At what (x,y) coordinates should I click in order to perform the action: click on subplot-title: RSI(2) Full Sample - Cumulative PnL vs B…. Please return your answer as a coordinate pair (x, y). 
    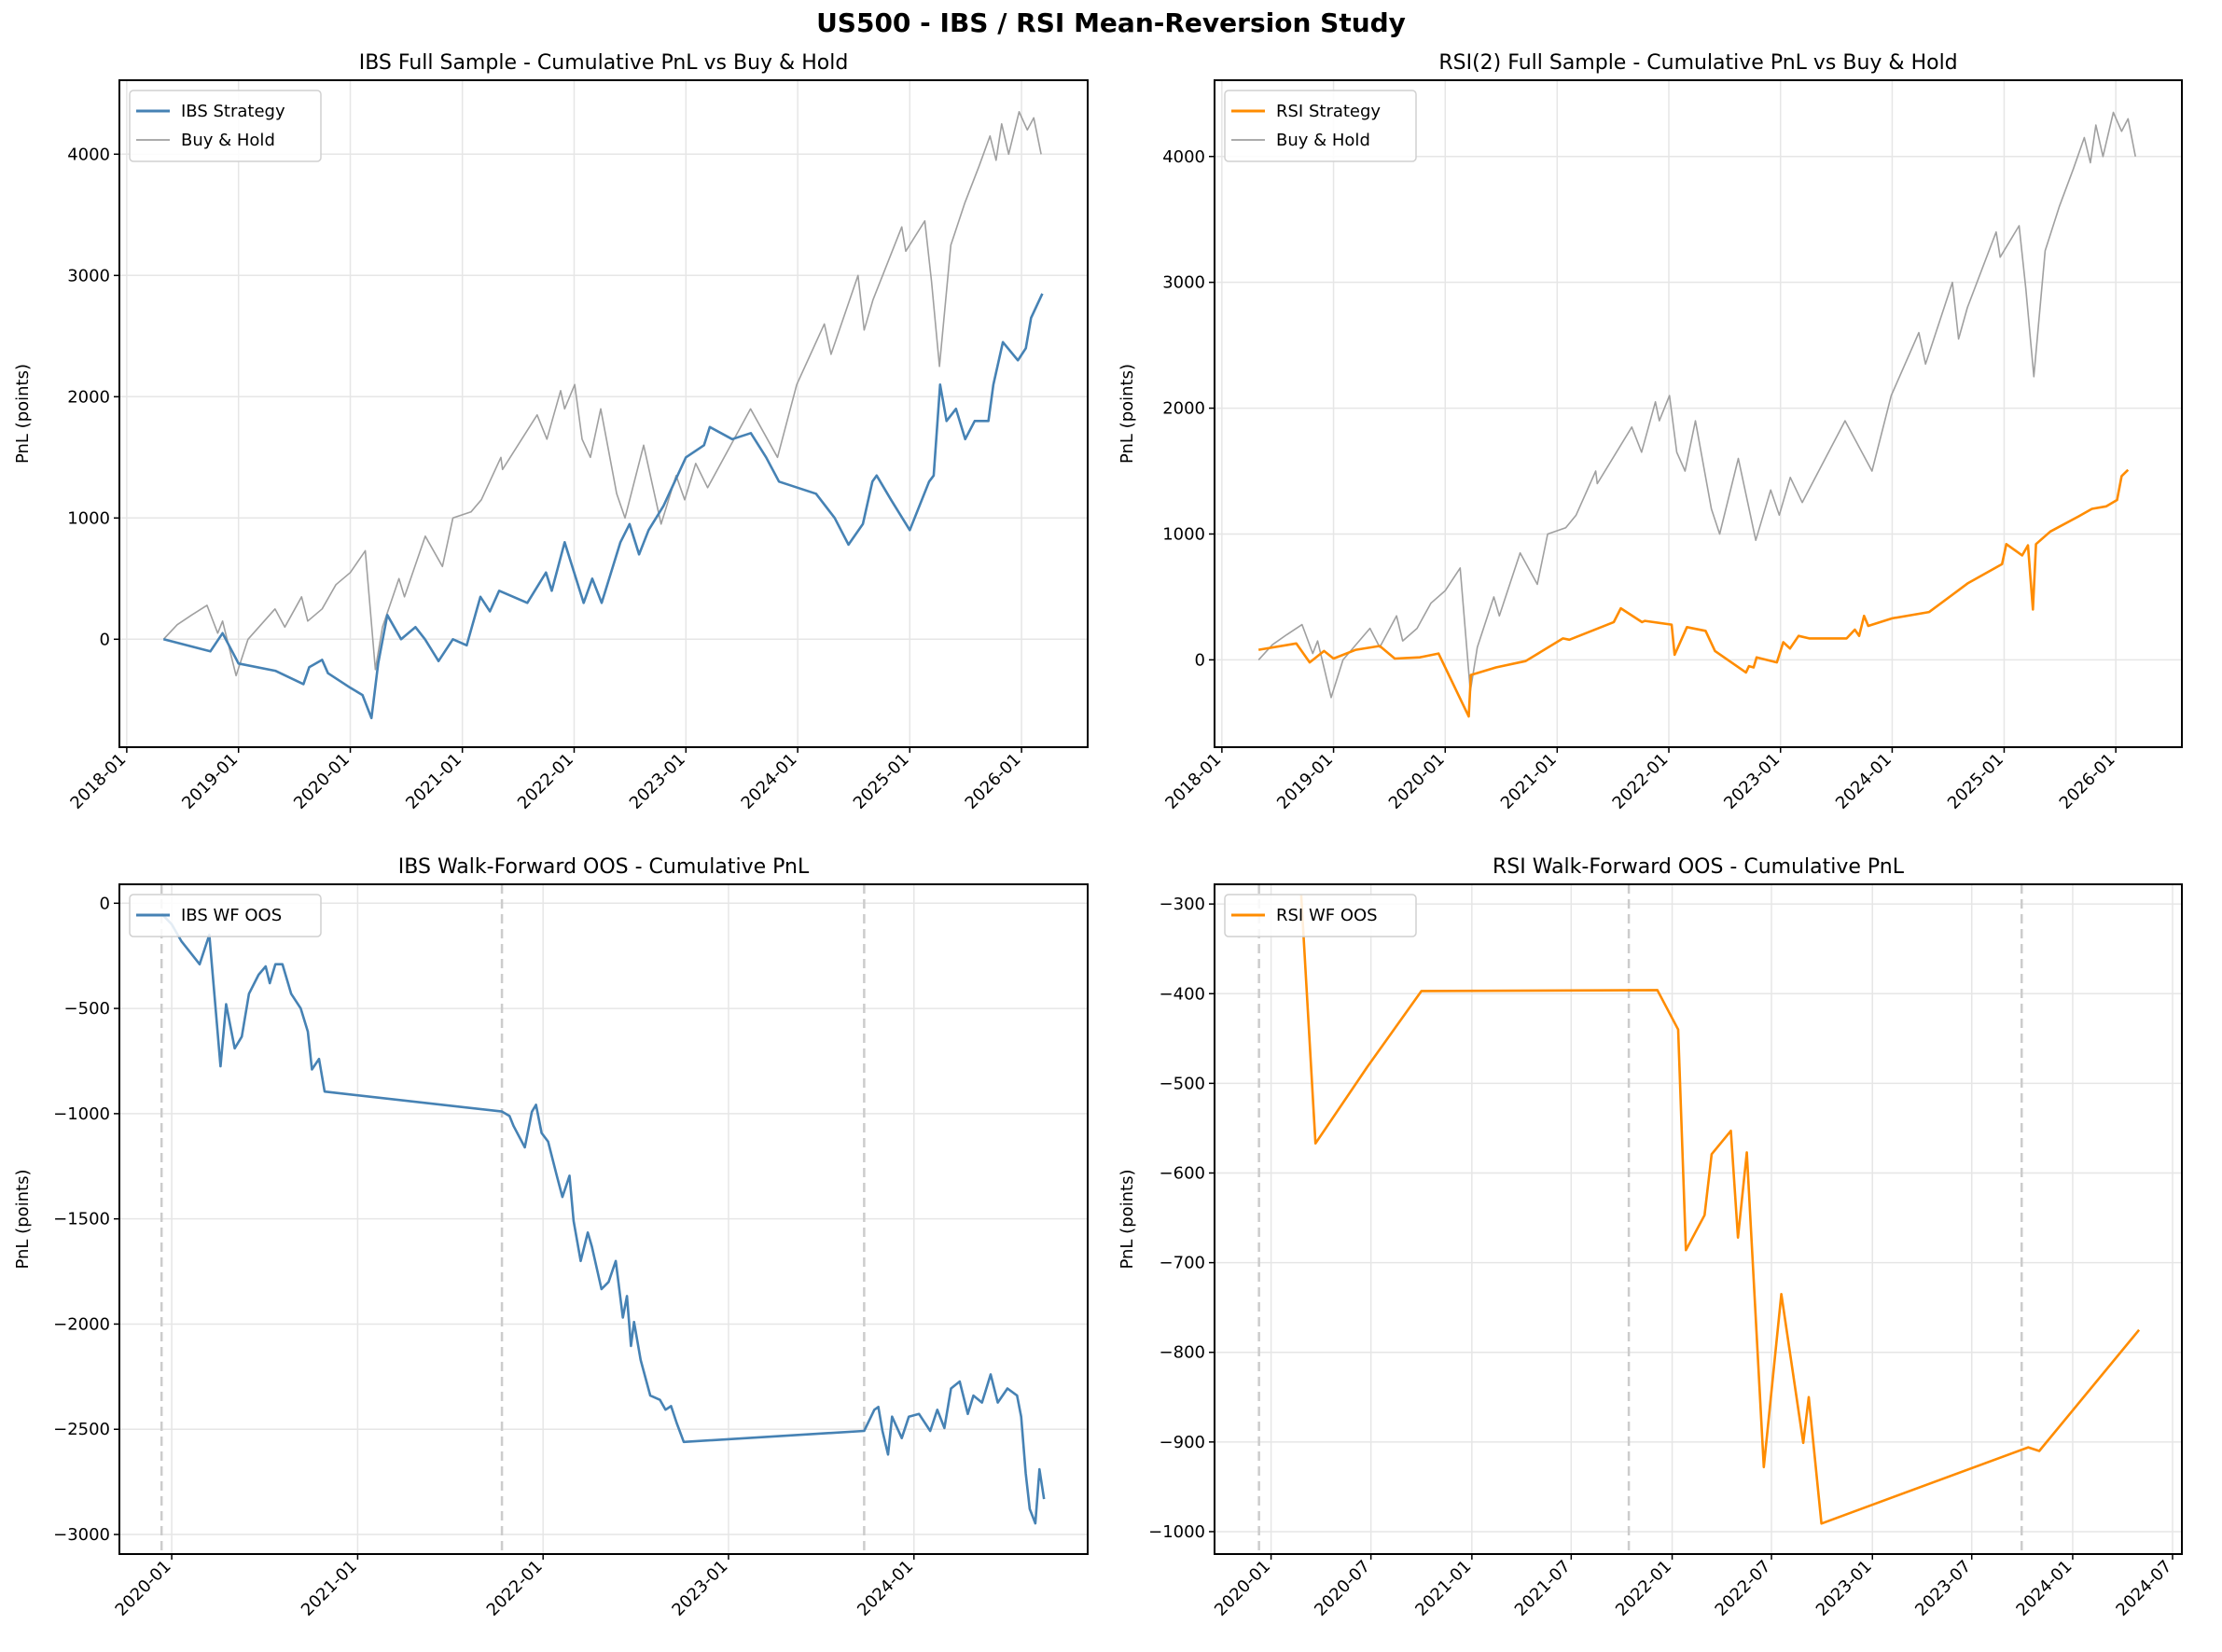
    Looking at the image, I should click on (1698, 63).